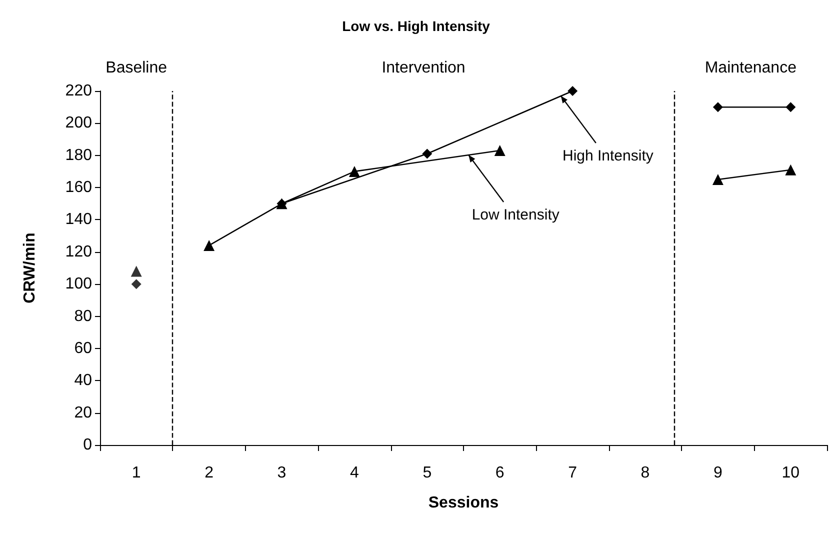  I want to click on y-tick-label: 120, so click(78, 251).